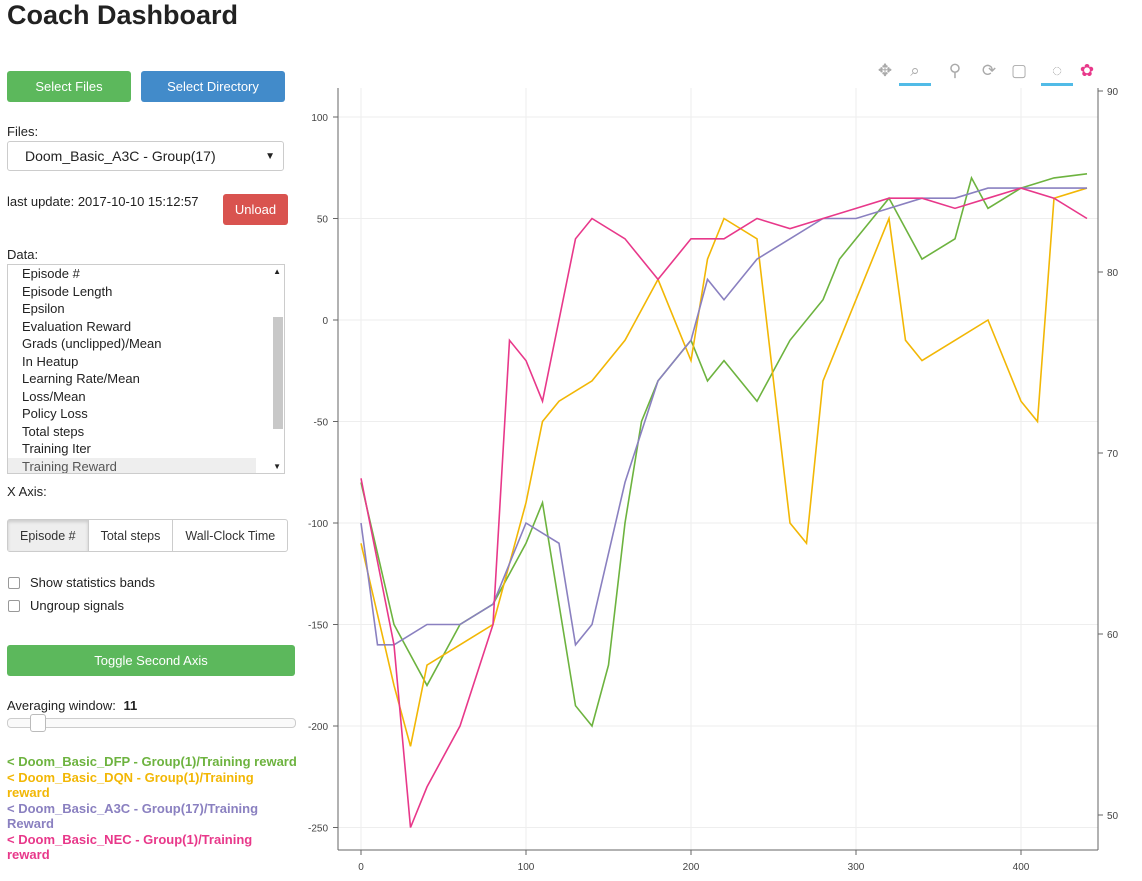 This screenshot has width=1142, height=881. What do you see at coordinates (54, 396) in the screenshot?
I see `data-list-item: Loss/Mean` at bounding box center [54, 396].